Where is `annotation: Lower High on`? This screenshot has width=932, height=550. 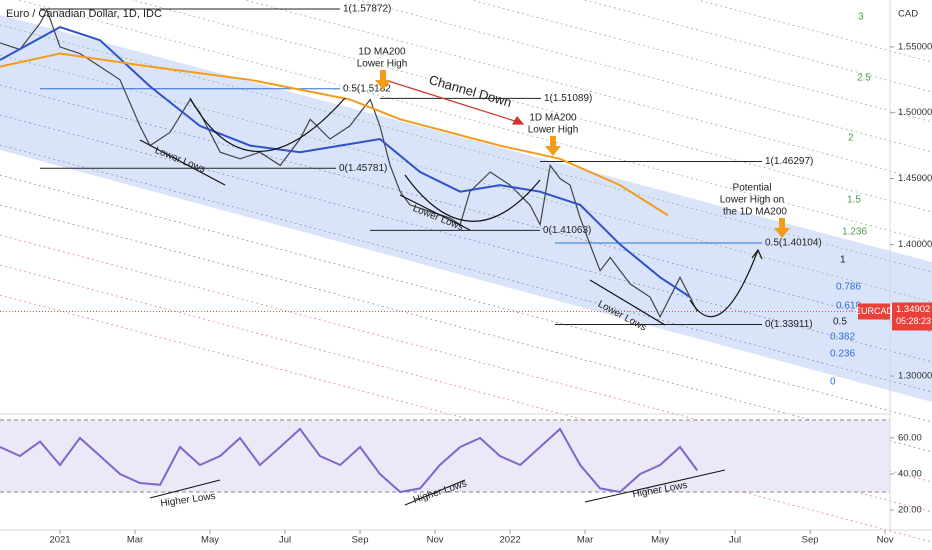
annotation: Lower High on is located at coordinates (752, 200).